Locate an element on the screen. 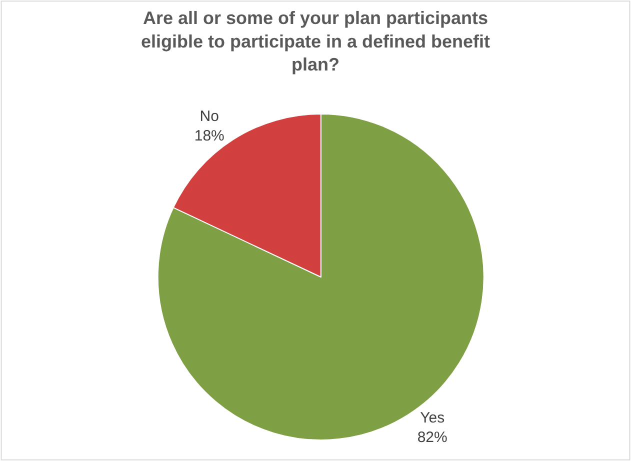 This screenshot has height=461, width=631. data-label: 82% is located at coordinates (432, 437).